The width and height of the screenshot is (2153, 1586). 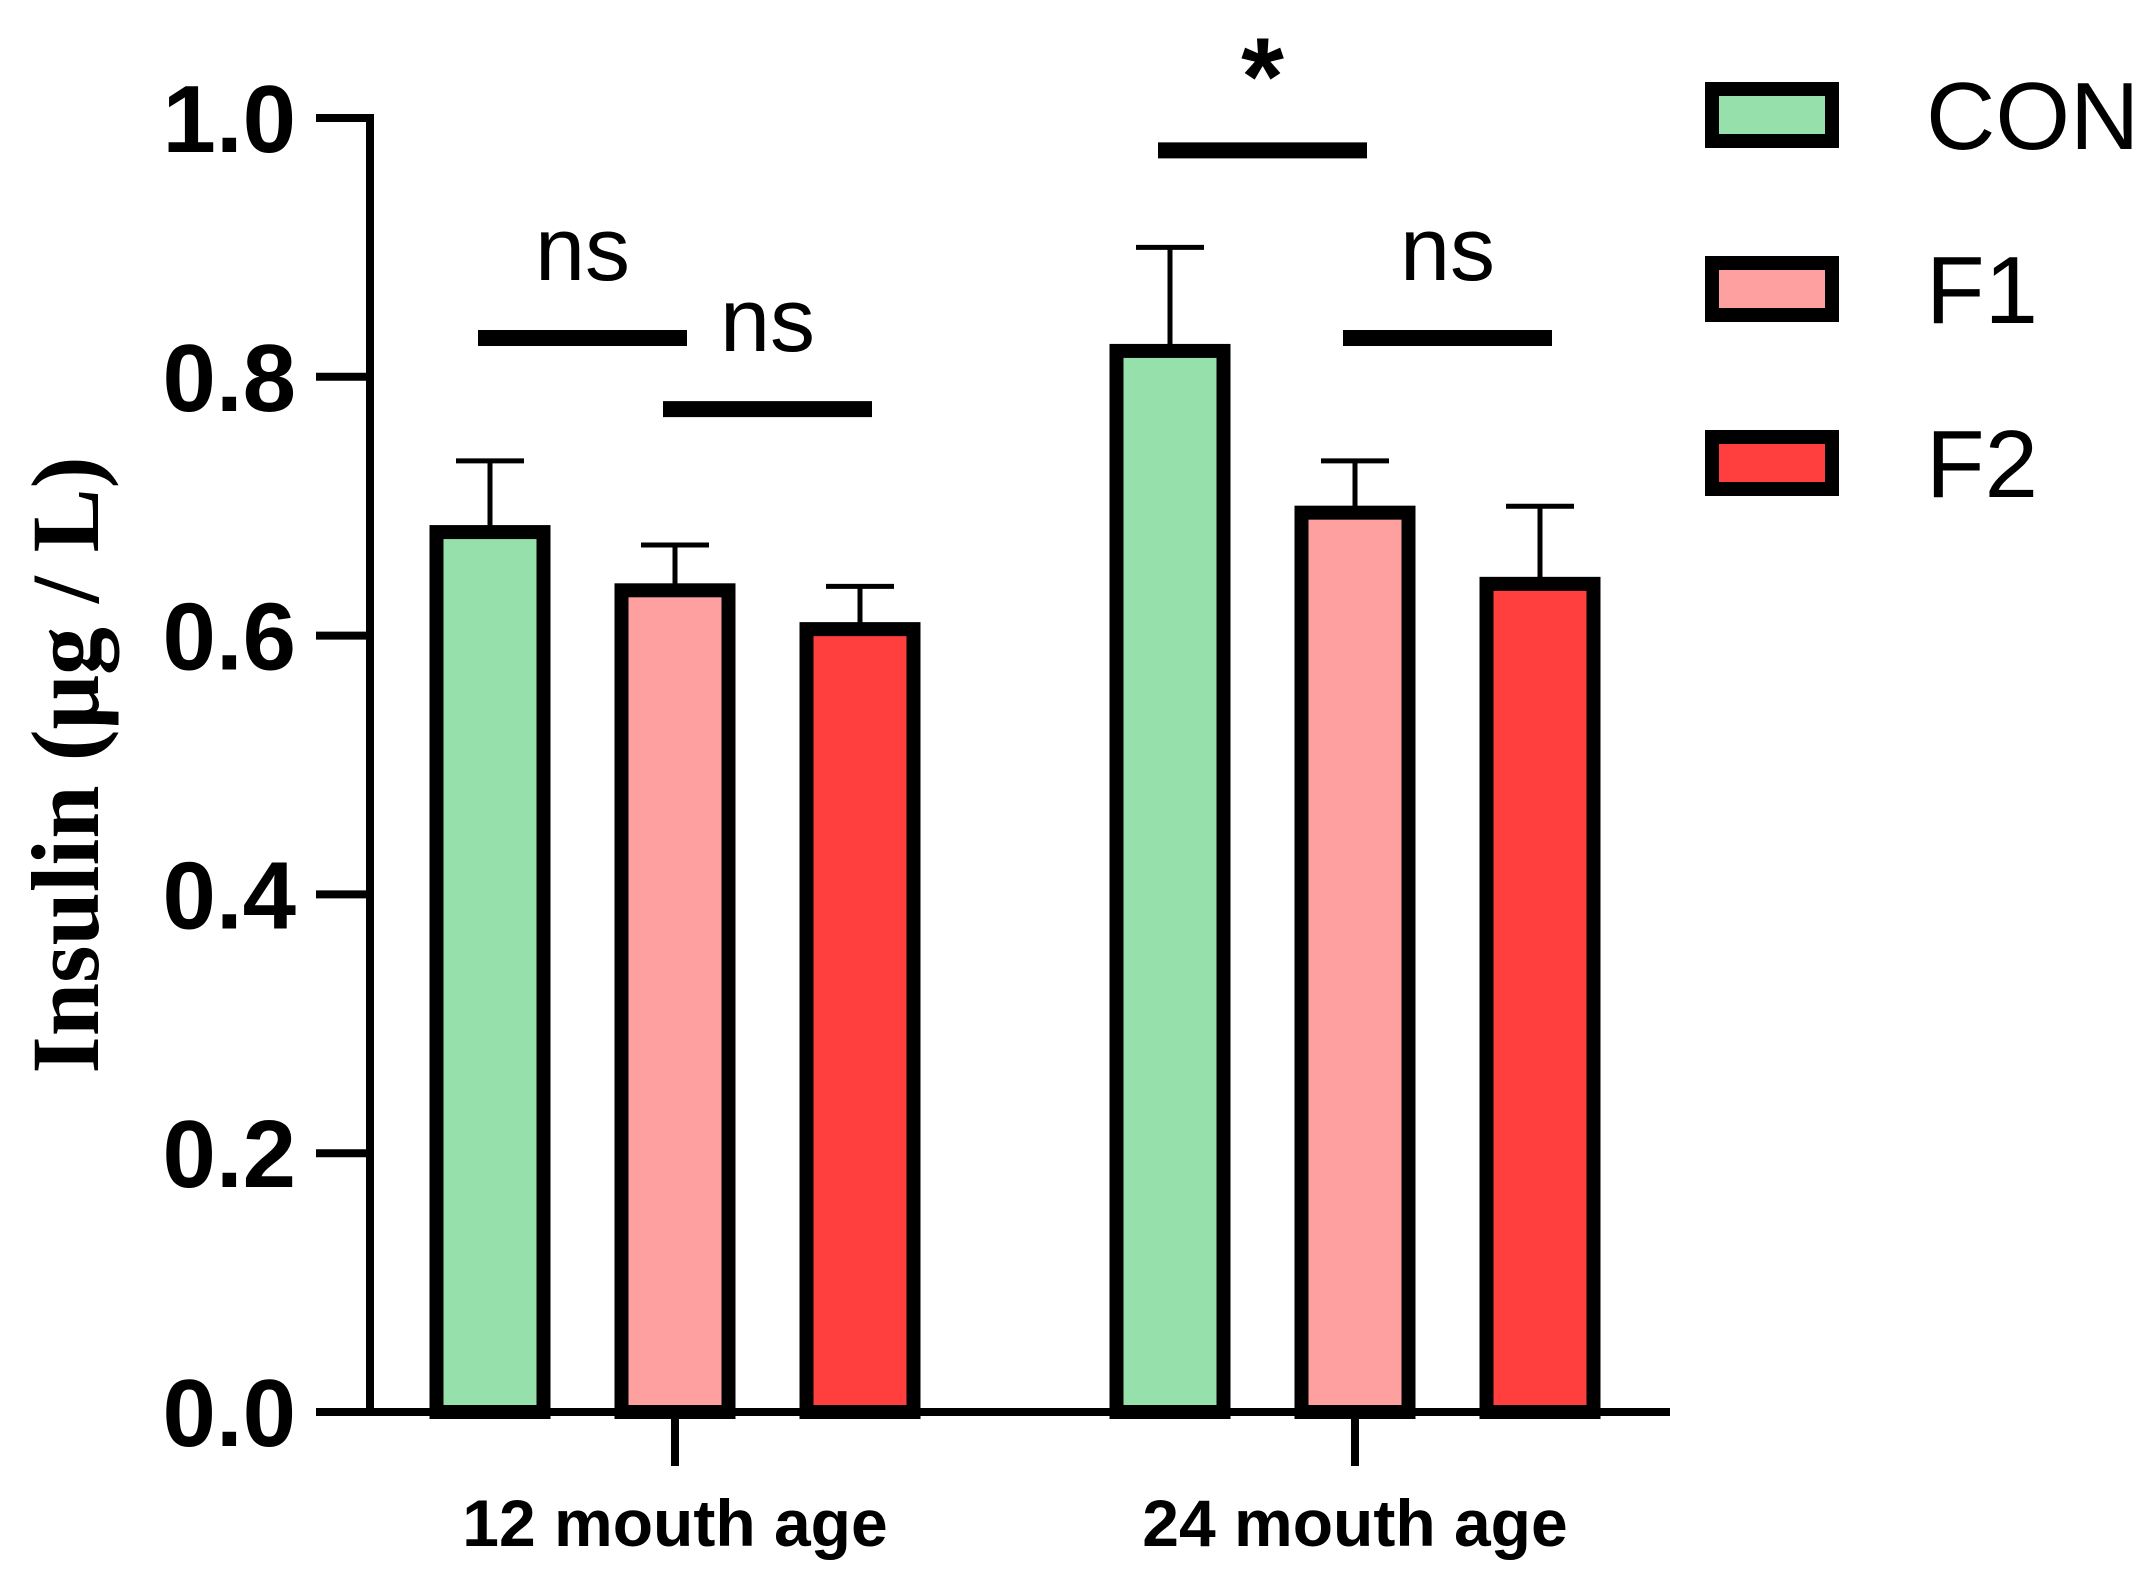 I want to click on y-tick-label: 0.8, so click(x=229, y=378).